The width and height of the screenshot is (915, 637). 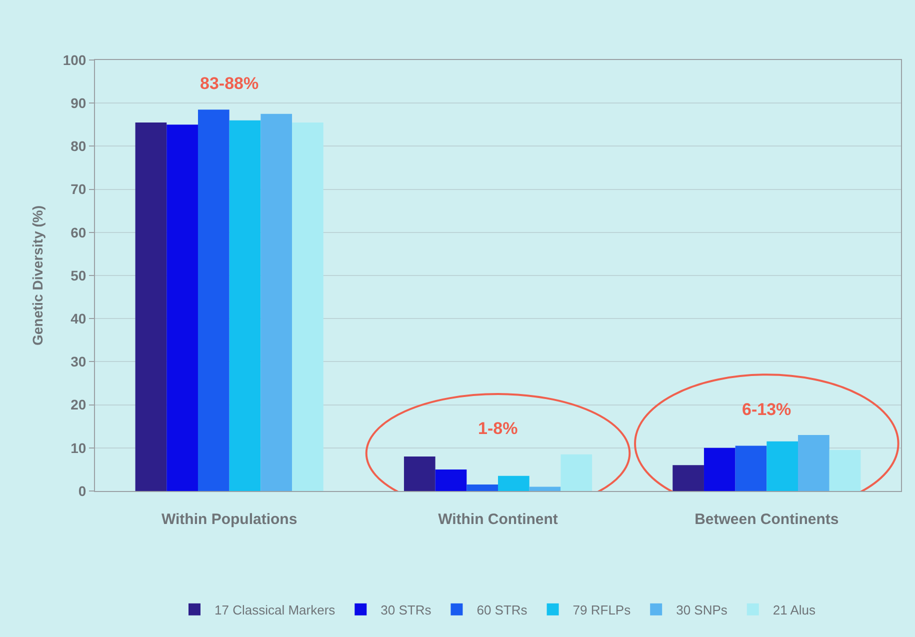 I want to click on y-tick-label: 0, so click(x=82, y=490).